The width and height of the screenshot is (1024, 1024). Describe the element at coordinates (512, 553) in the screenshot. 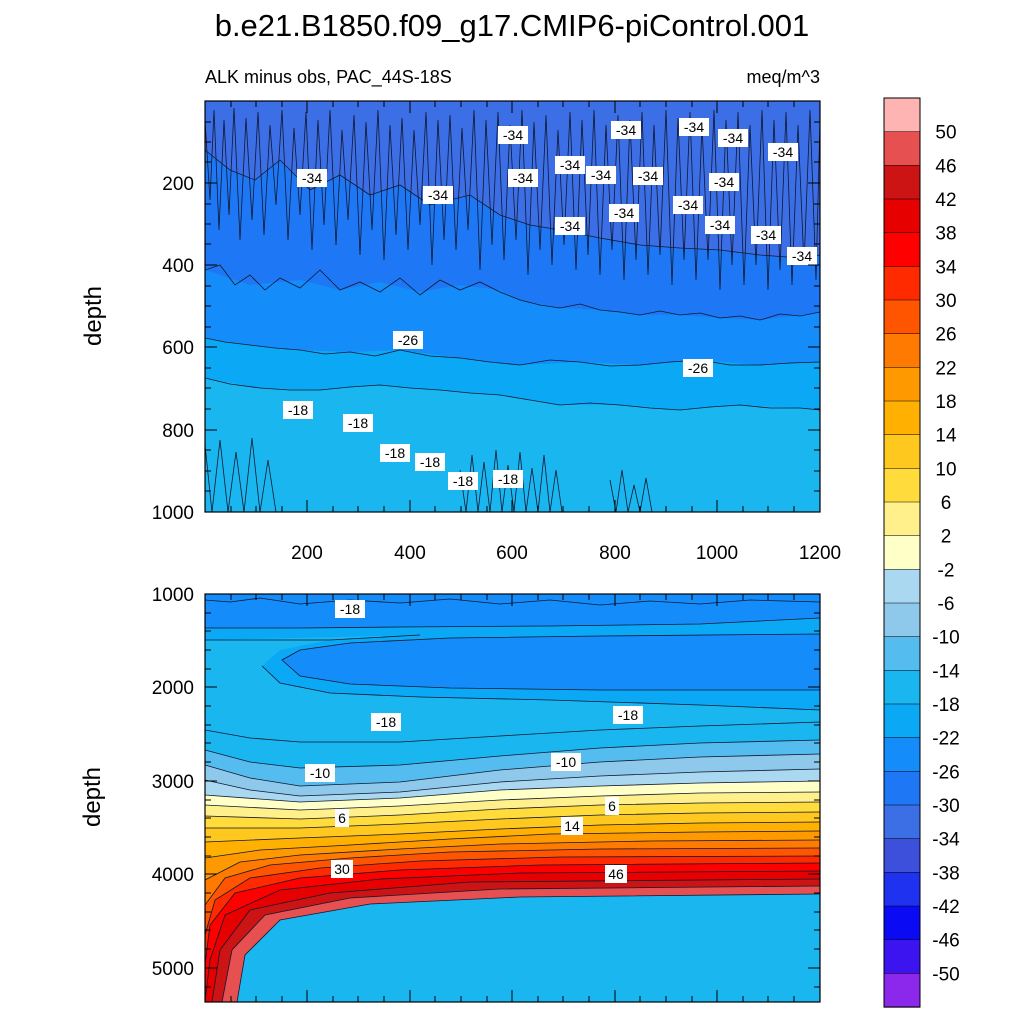

I see `xtick-label: 600` at that location.